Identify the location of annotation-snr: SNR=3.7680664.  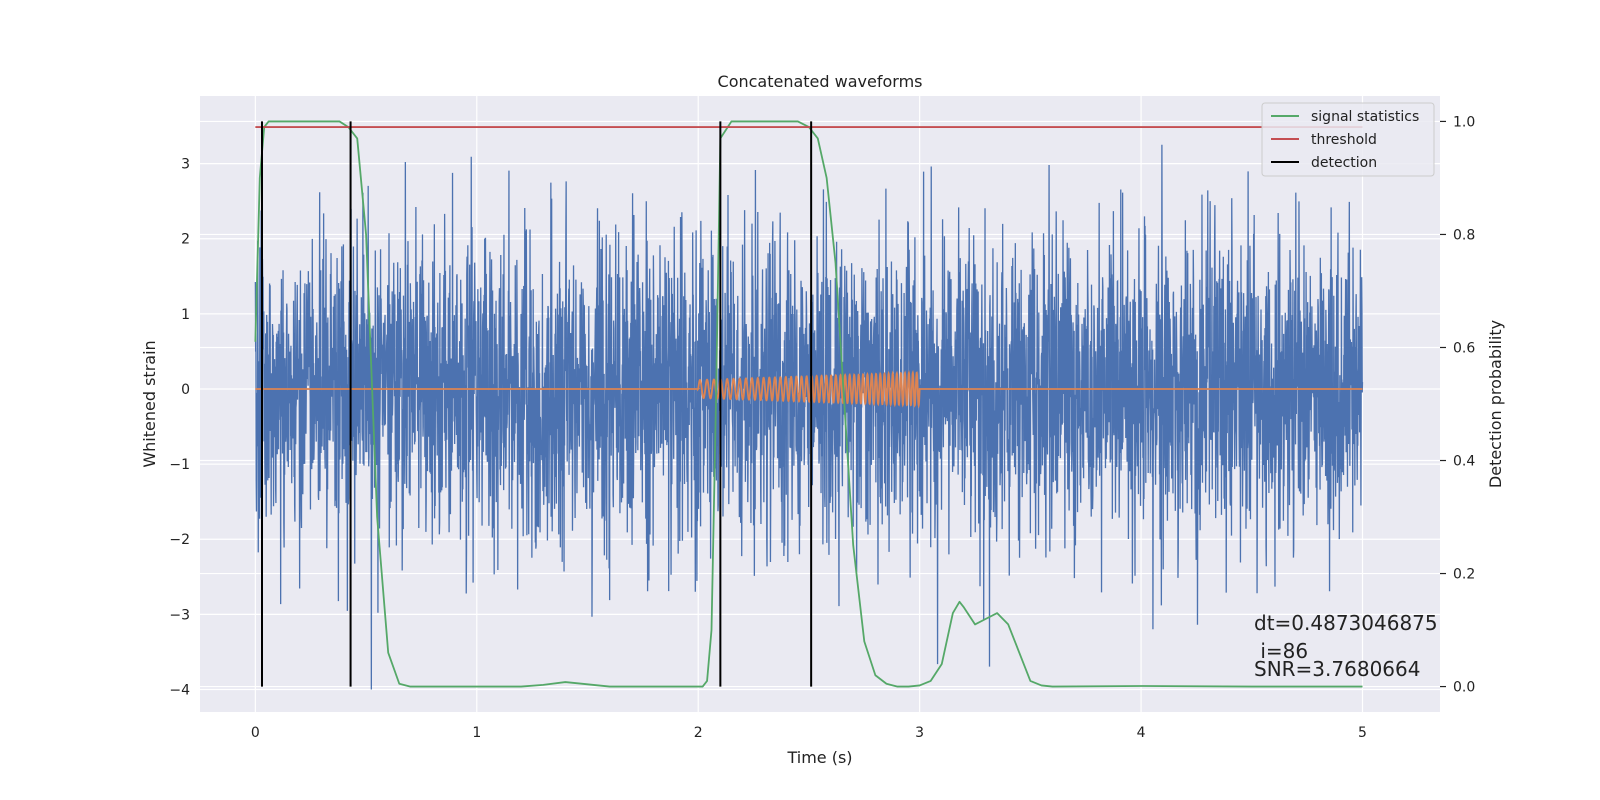
(1337, 669).